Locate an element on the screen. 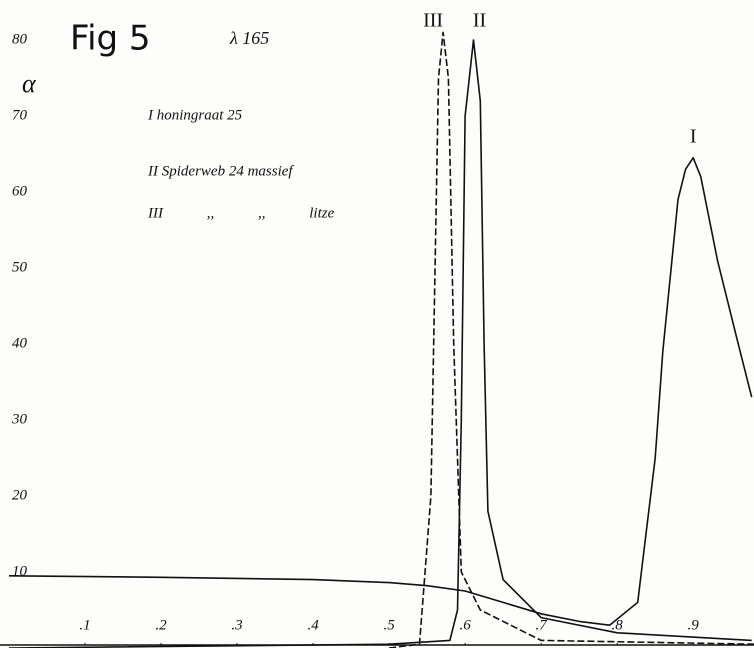  x-tick-label: .7 is located at coordinates (542, 625).